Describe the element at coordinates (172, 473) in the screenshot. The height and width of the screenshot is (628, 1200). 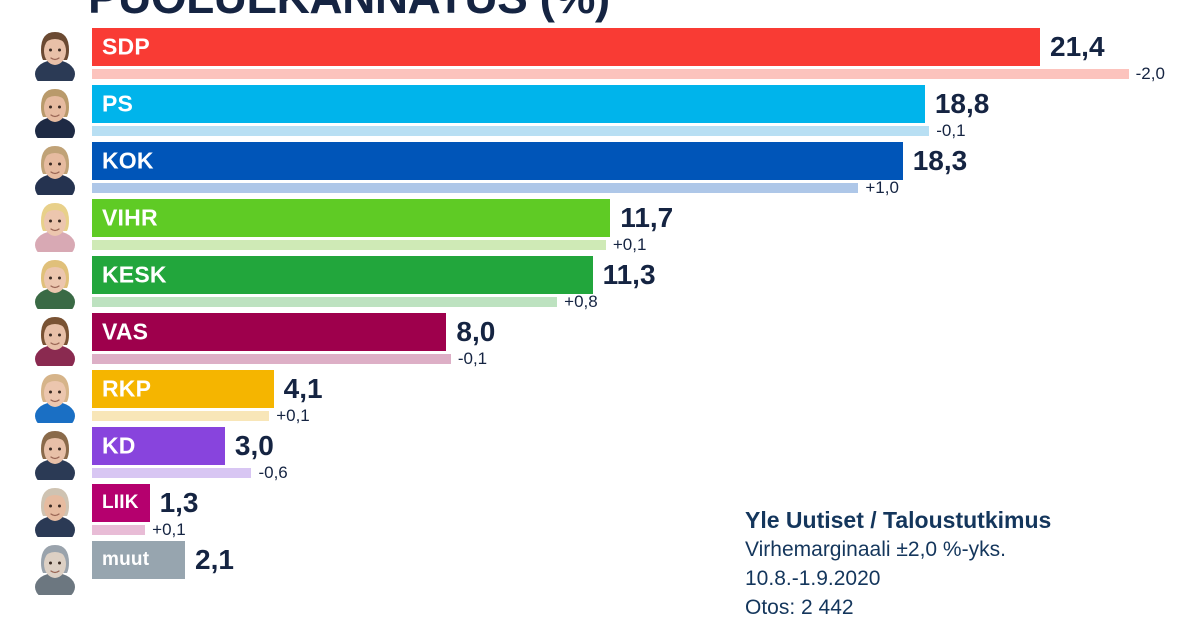
I see `previous-bar-kd` at that location.